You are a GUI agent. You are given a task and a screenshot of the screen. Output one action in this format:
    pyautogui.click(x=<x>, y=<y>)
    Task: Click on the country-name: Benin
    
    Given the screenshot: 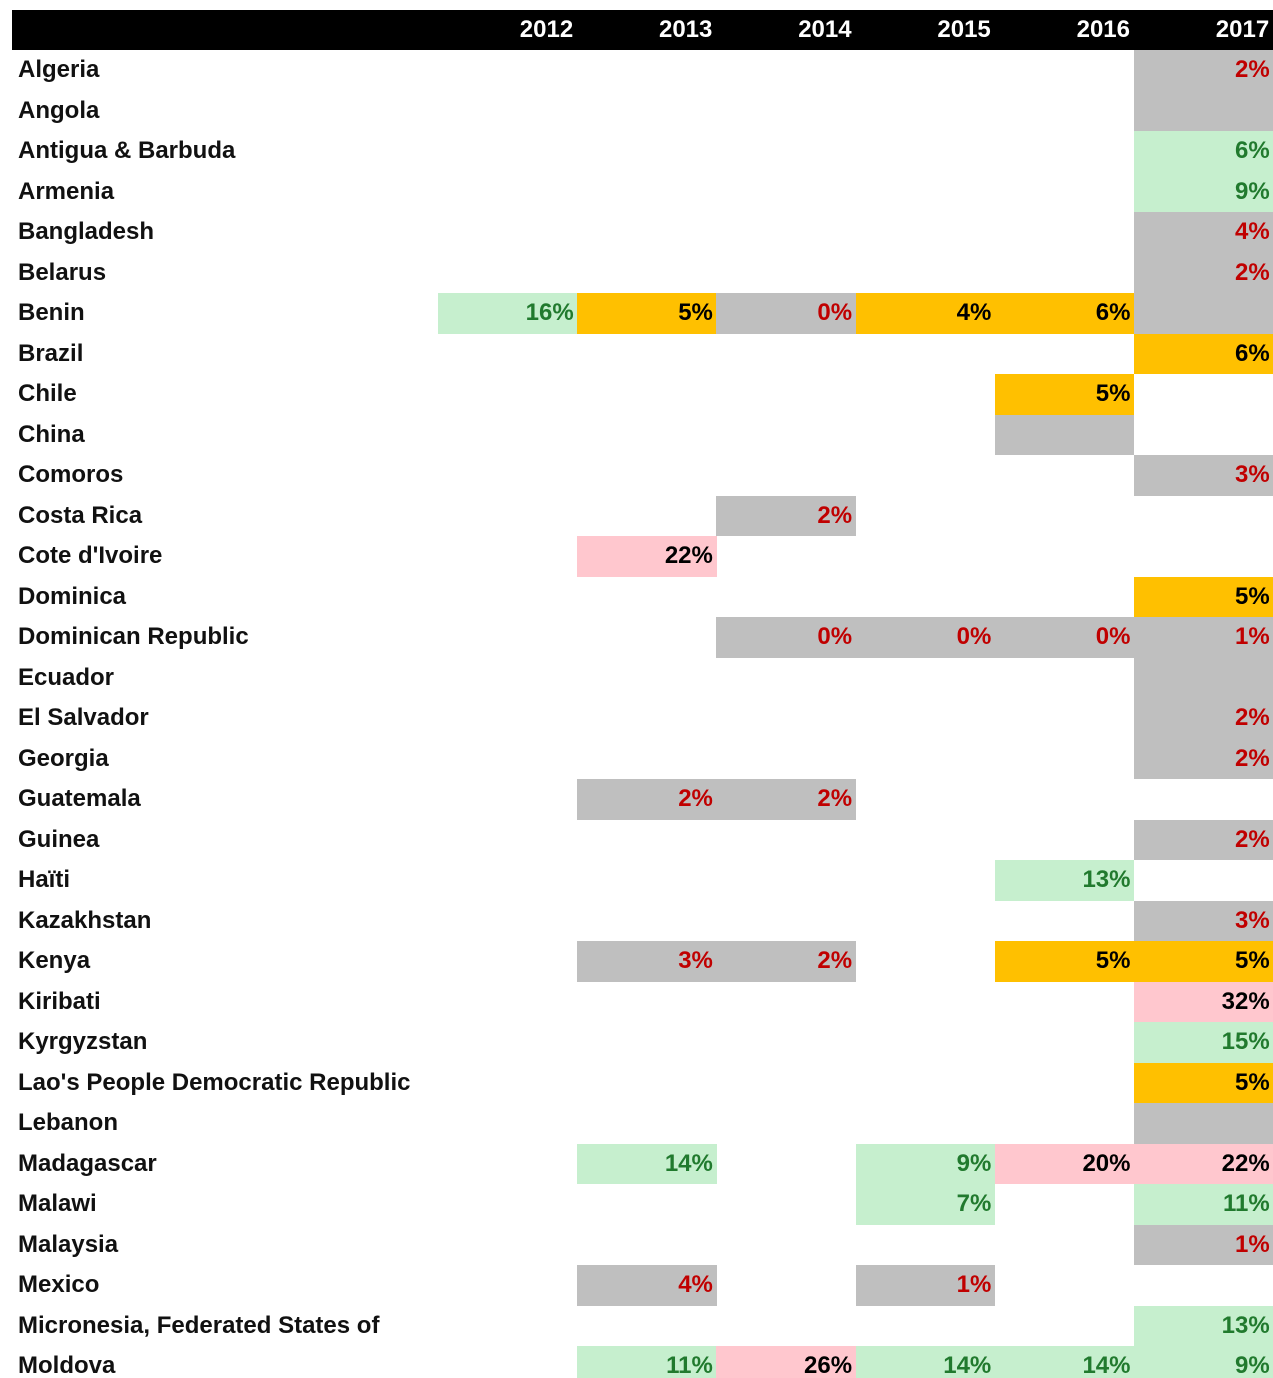 What is the action you would take?
    pyautogui.click(x=51, y=312)
    